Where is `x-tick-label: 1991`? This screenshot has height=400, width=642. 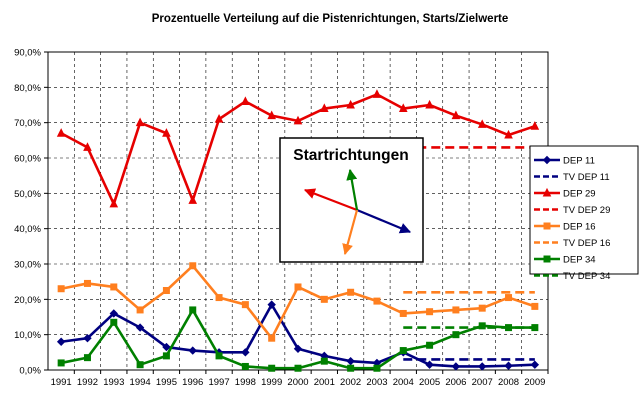 x-tick-label: 1991 is located at coordinates (61, 382).